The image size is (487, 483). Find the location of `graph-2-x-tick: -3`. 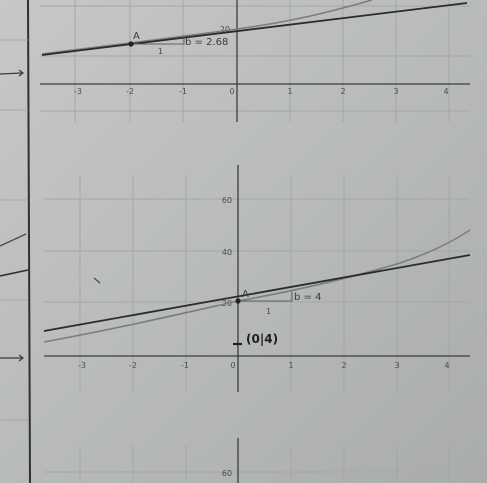

graph-2-x-tick: -3 is located at coordinates (82, 365).